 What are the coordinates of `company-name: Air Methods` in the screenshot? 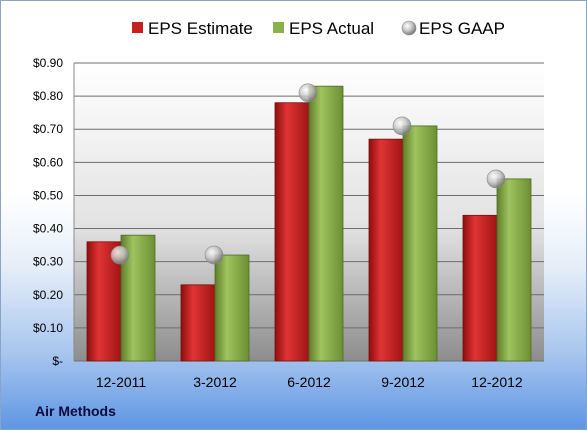 It's located at (75, 411).